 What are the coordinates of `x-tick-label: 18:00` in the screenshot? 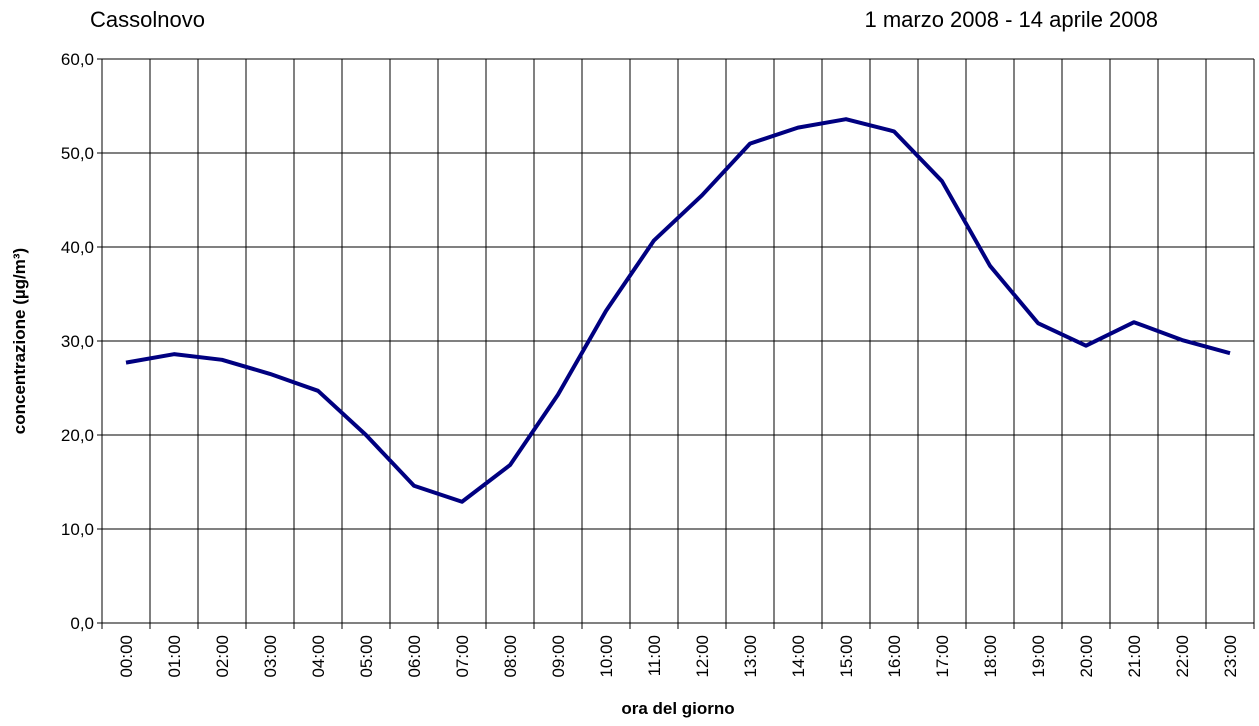 It's located at (990, 656).